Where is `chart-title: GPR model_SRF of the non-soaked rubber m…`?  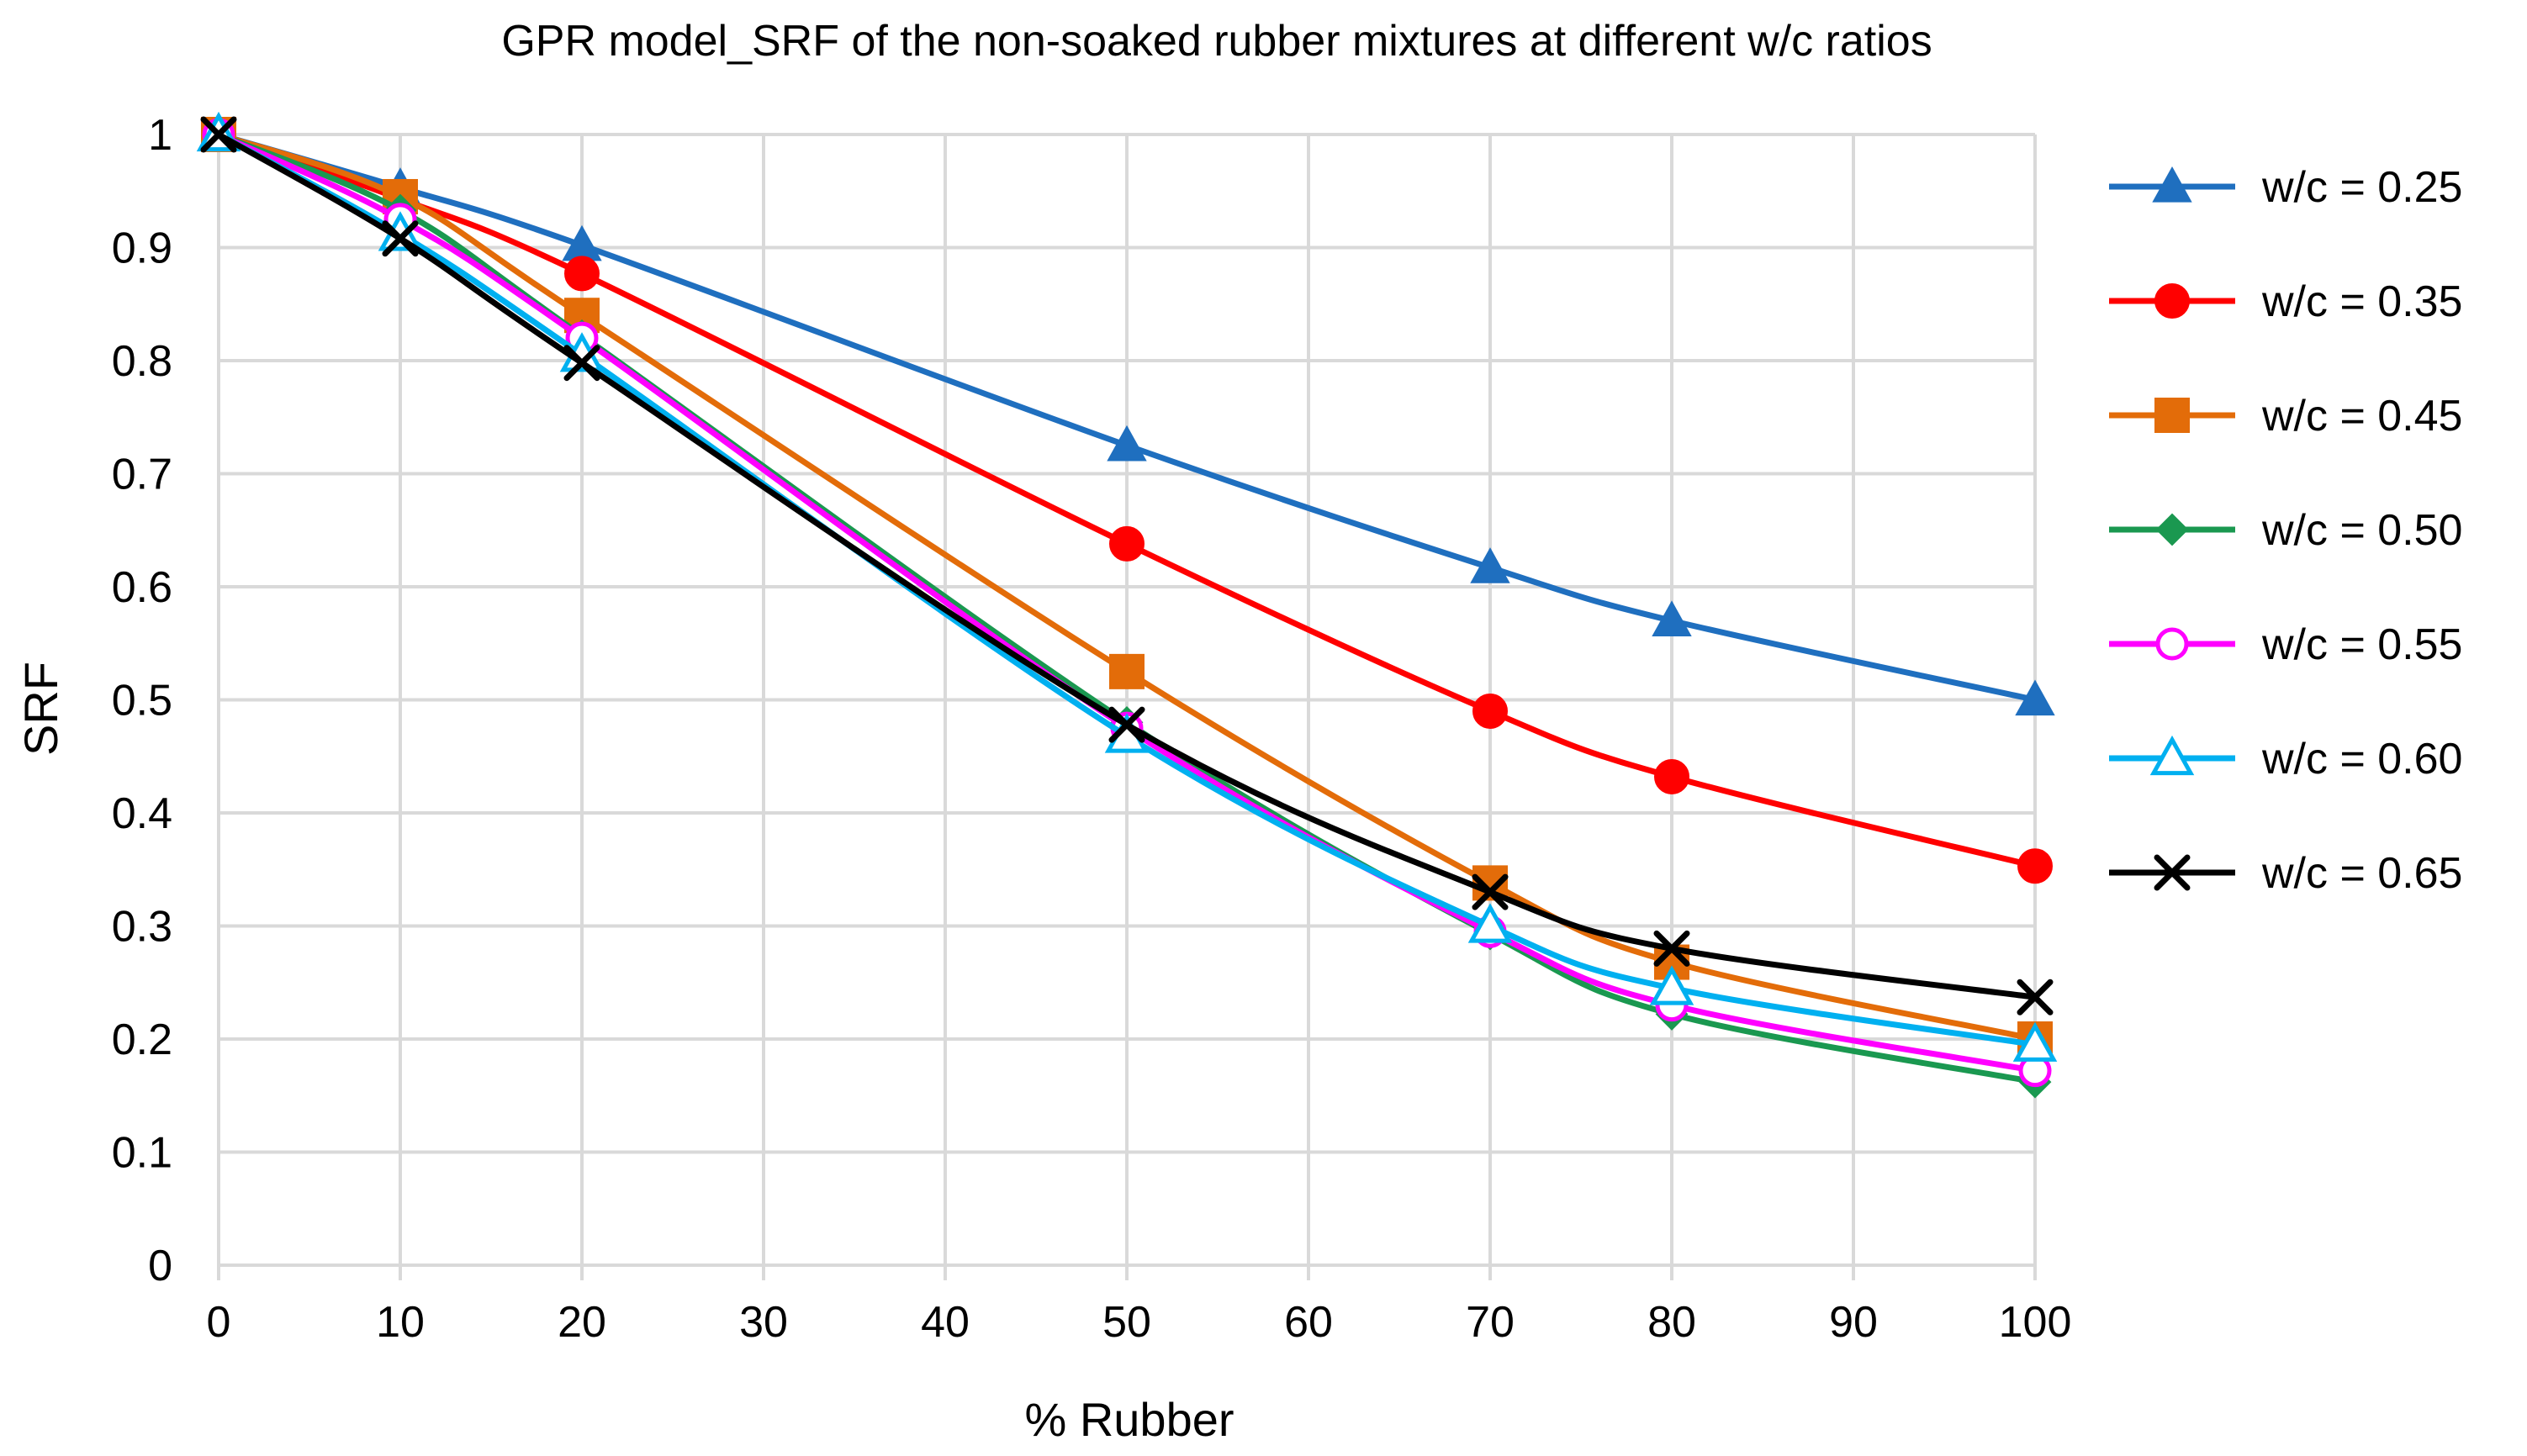
chart-title: GPR model_SRF of the non-soaked rubber m… is located at coordinates (1216, 41).